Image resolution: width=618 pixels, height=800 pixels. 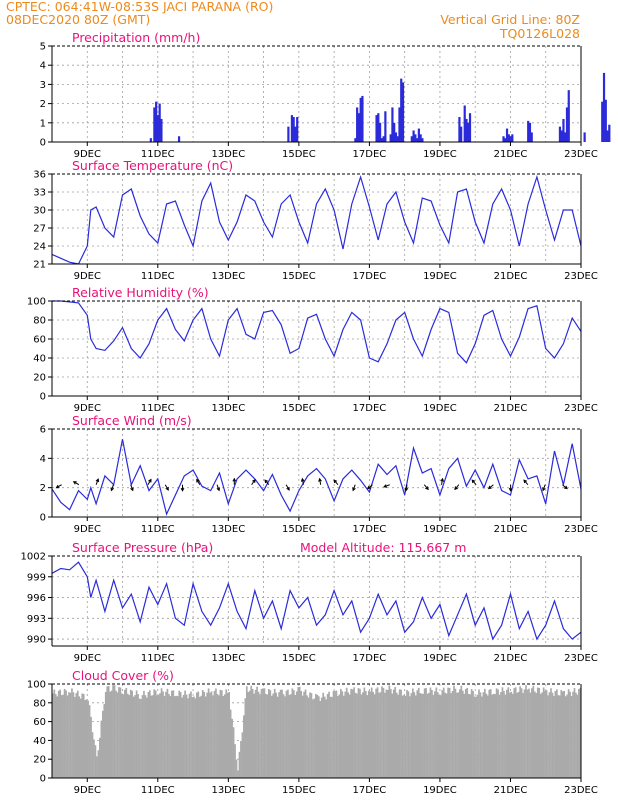 I want to click on y-tick-label: 27, so click(x=39, y=229).